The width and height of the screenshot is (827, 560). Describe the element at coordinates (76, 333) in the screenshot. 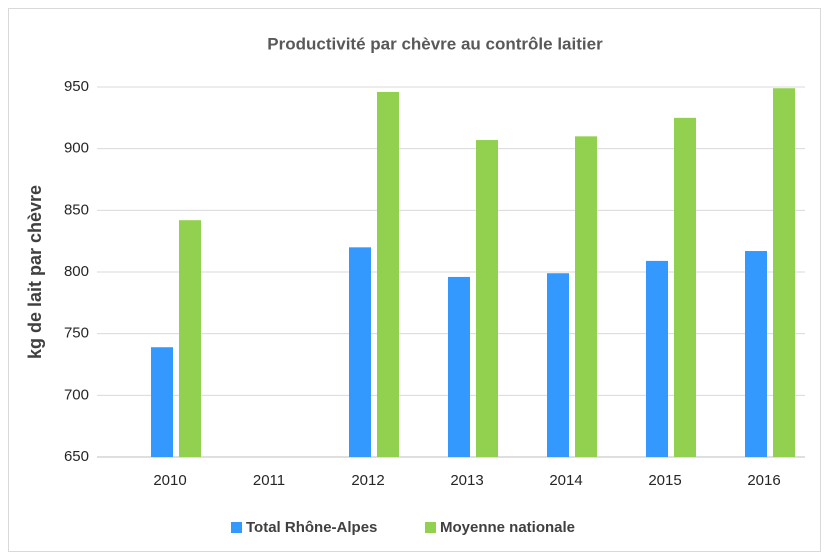

I see `y-tick-label: 750` at that location.